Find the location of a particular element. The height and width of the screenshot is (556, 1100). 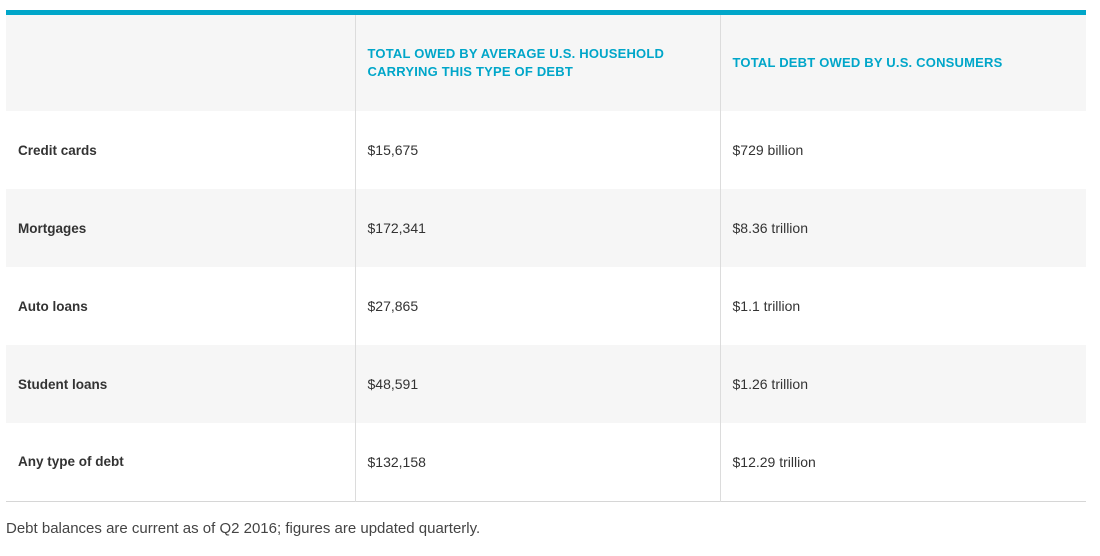

total-value: $1.26 trillion is located at coordinates (902, 384).